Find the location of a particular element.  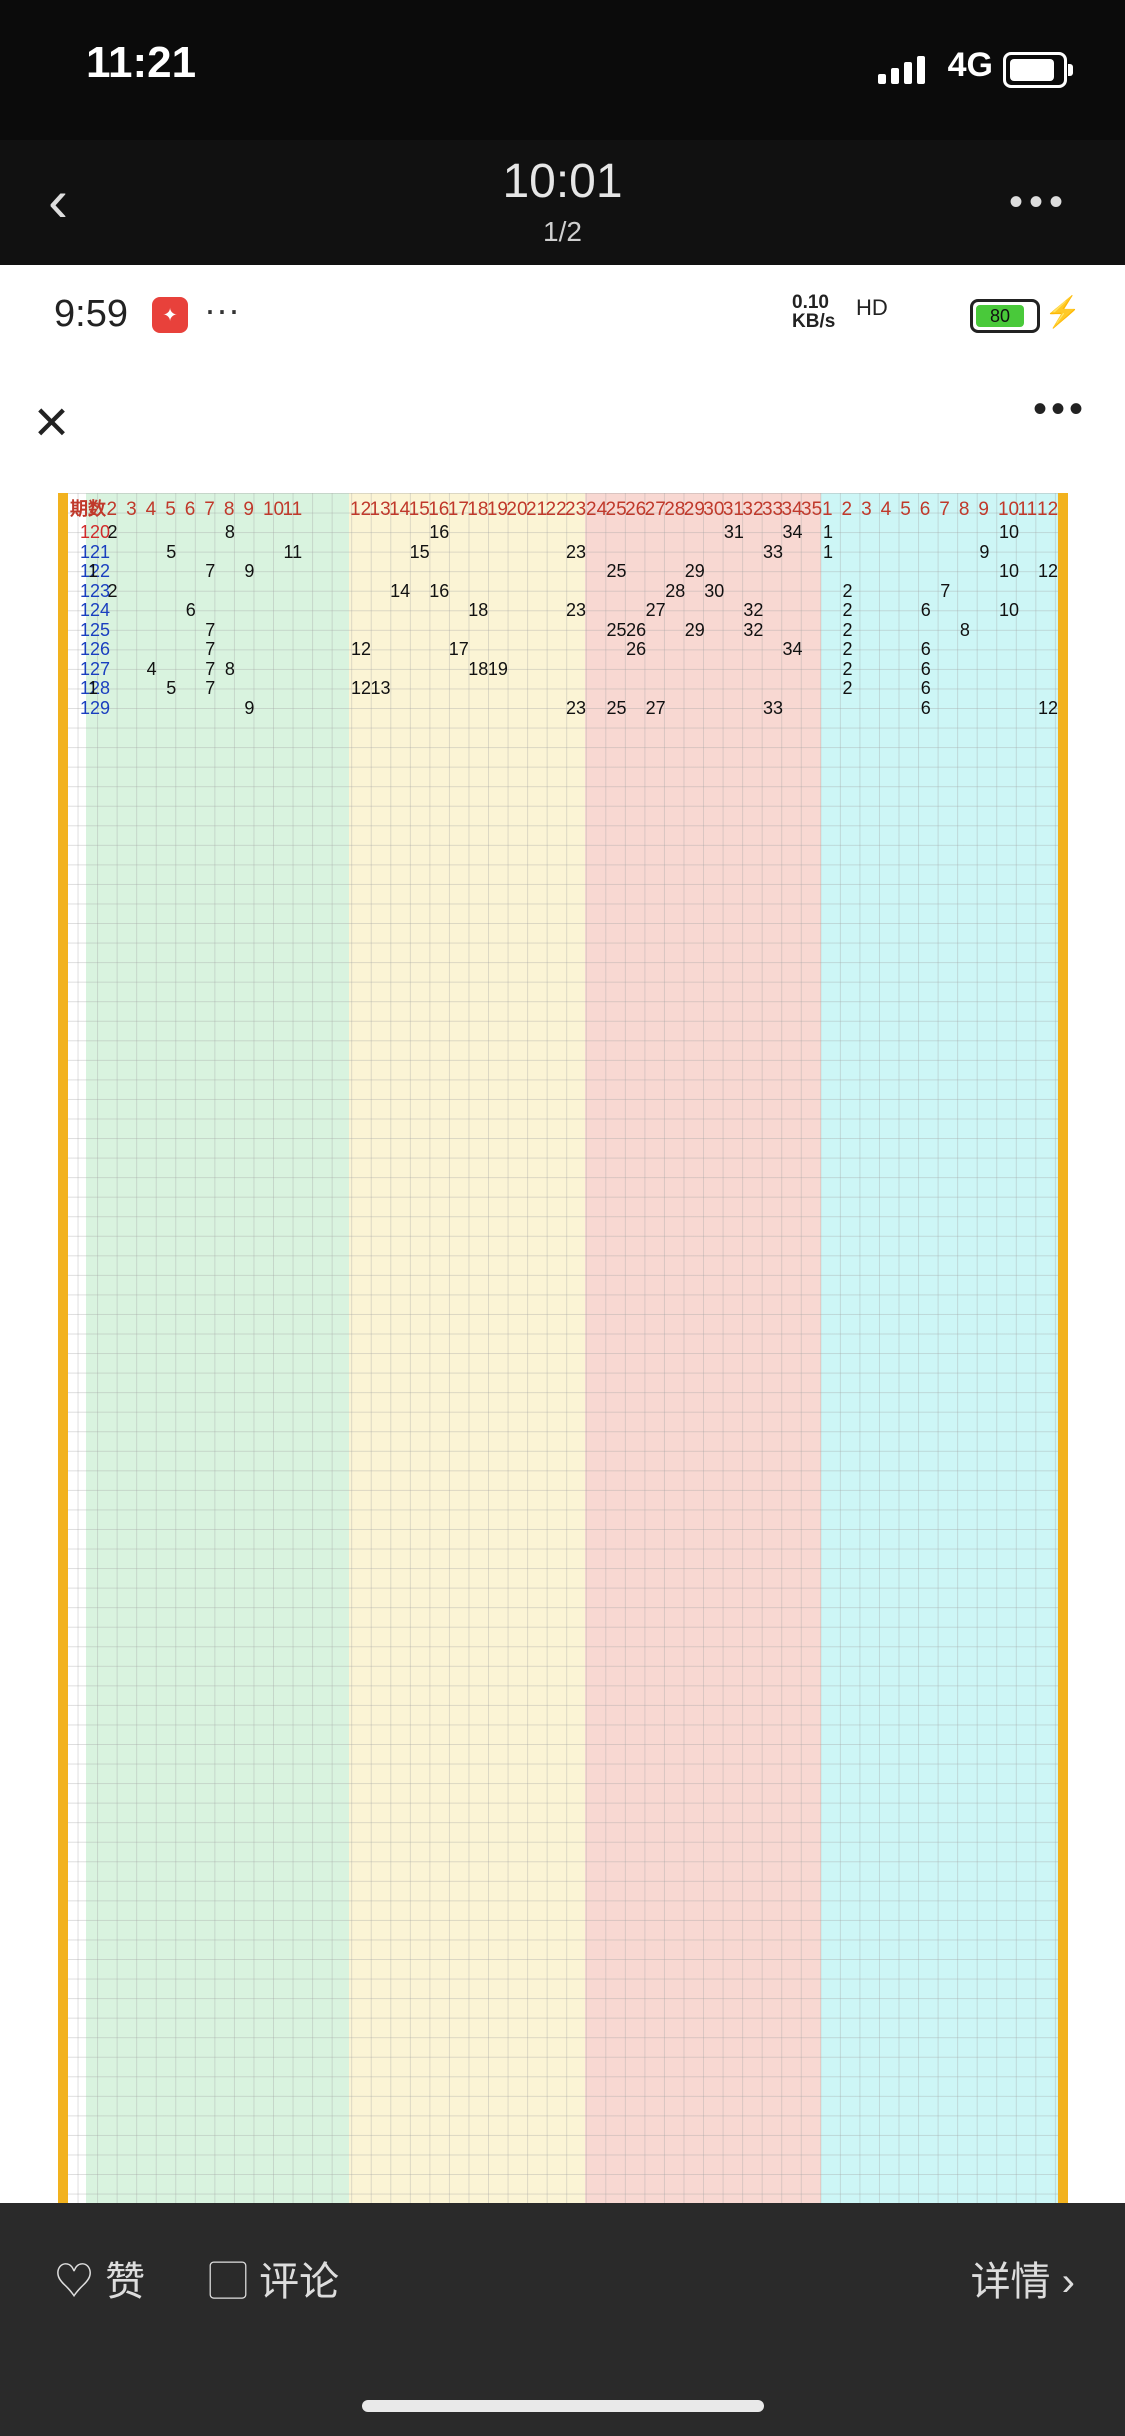

more-options-icon: ••• is located at coordinates (1038, 202).